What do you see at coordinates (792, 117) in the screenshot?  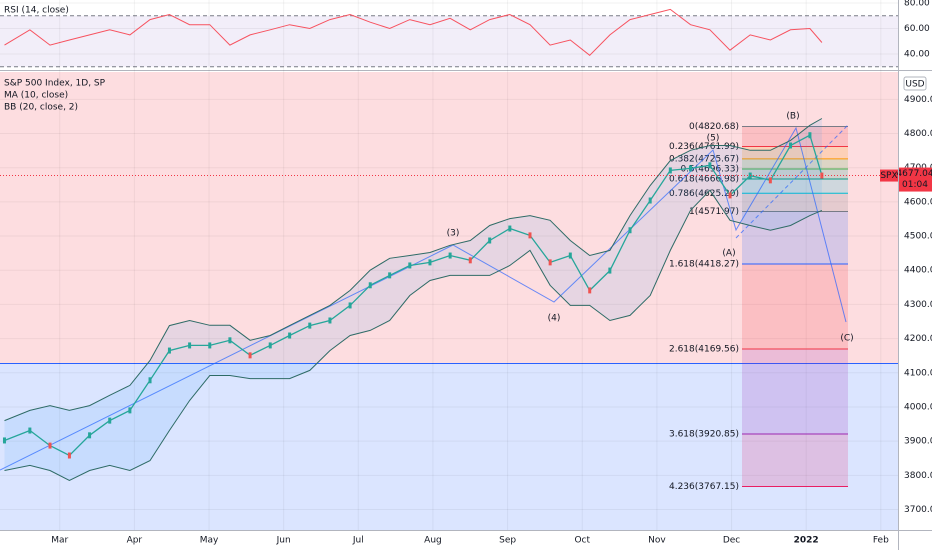 I see `wave-label: (B)` at bounding box center [792, 117].